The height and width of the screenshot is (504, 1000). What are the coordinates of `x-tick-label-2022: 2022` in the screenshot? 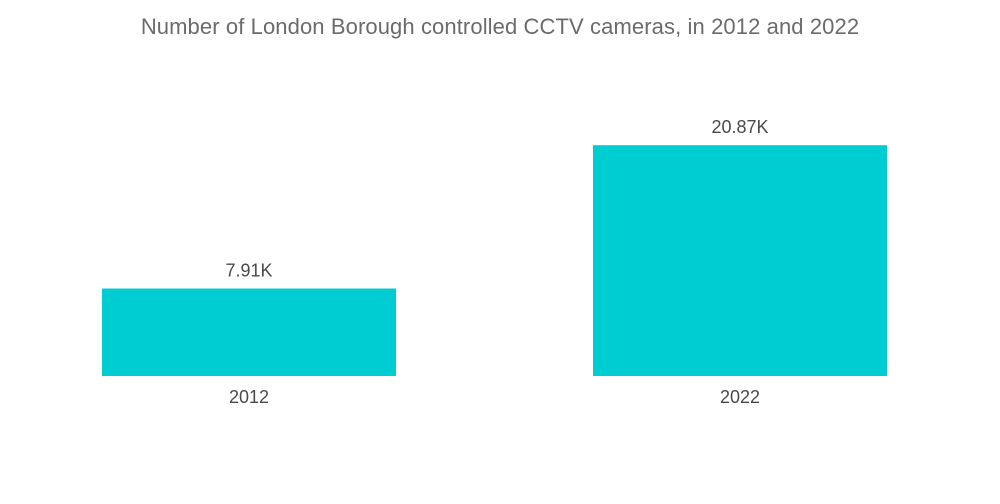 It's located at (740, 397).